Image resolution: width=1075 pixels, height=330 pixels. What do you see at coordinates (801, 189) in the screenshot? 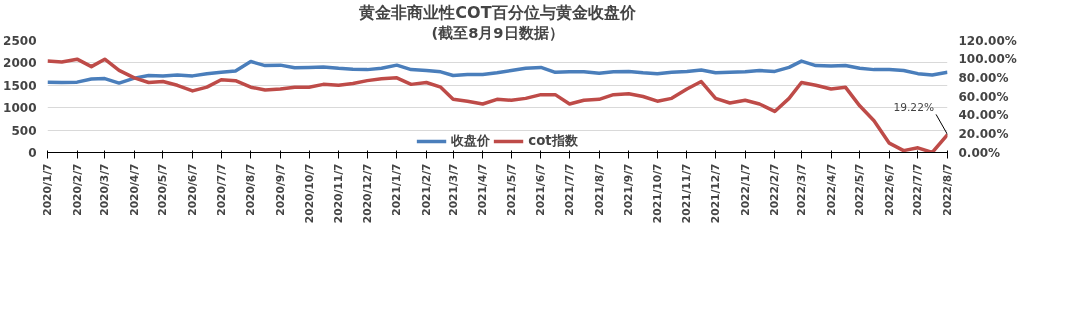
I see `x-tick-label: 2022/3/7` at bounding box center [801, 189].